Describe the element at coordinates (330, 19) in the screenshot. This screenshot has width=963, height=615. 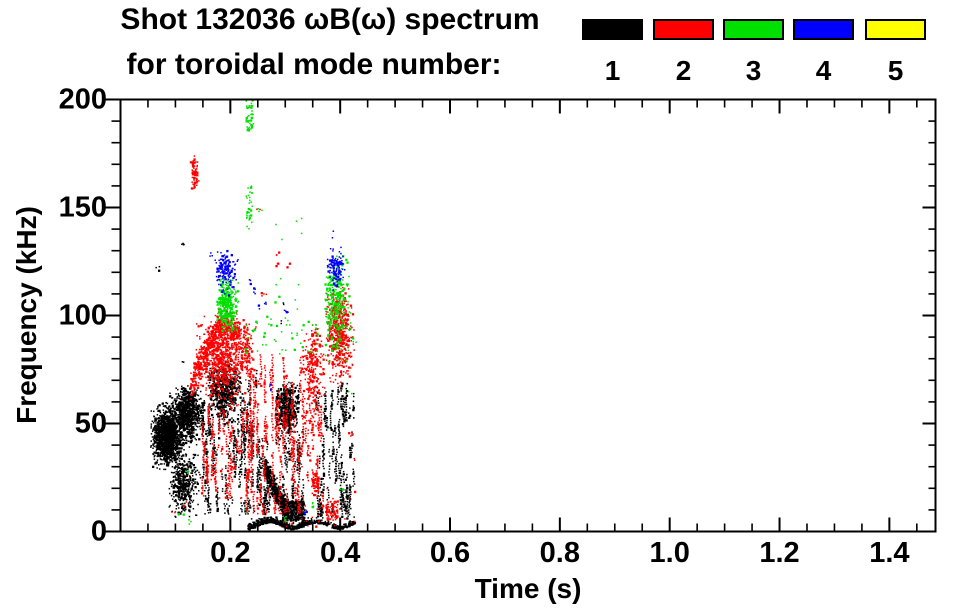
I see `chart-title-line1: Shot 132036 ωB(ω) spectrum` at that location.